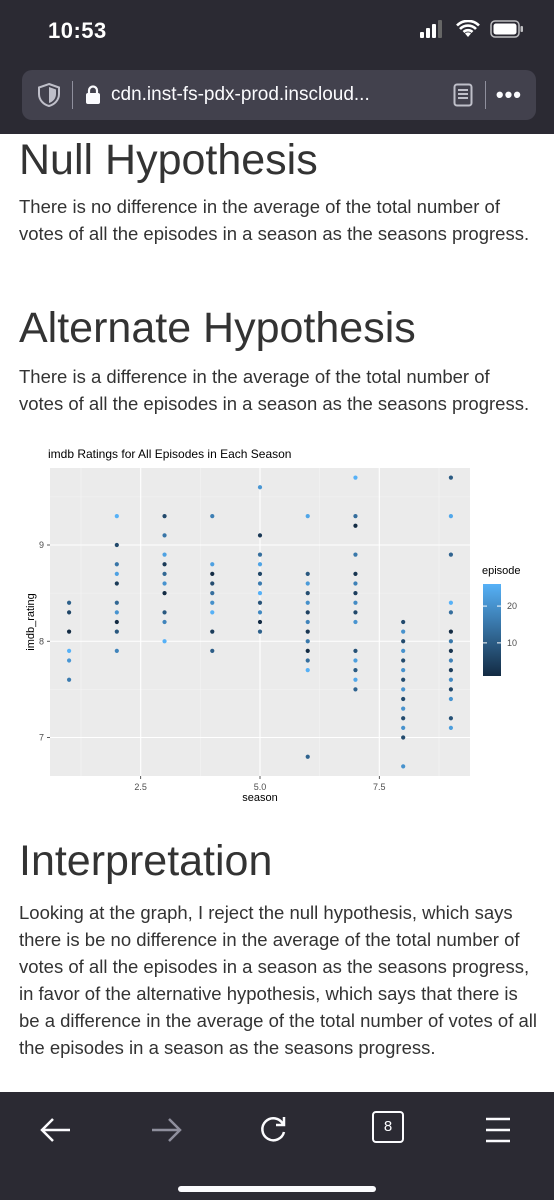 The height and width of the screenshot is (1200, 554). Describe the element at coordinates (260, 787) in the screenshot. I see `x-tick-label: 5.0` at that location.